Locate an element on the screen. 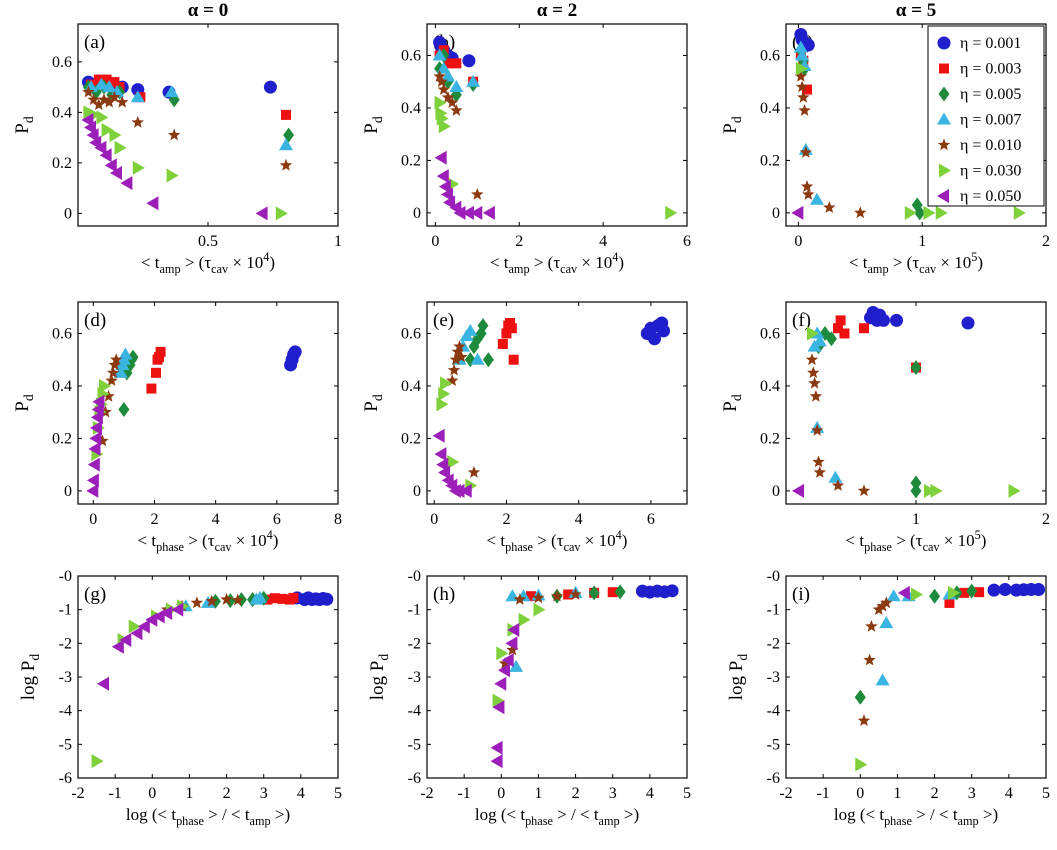 This screenshot has height=850, width=1057. y-tick-label: 0.2 is located at coordinates (770, 438).